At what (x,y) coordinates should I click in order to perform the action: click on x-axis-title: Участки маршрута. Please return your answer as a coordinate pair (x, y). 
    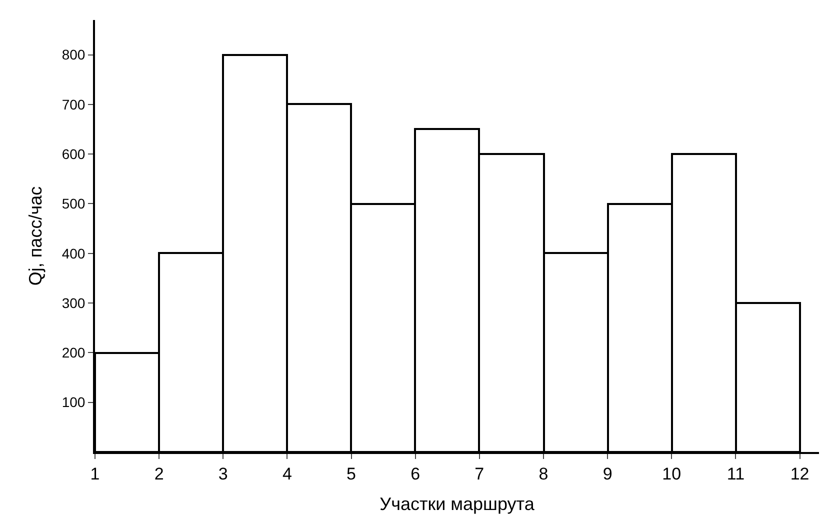
    Looking at the image, I should click on (458, 504).